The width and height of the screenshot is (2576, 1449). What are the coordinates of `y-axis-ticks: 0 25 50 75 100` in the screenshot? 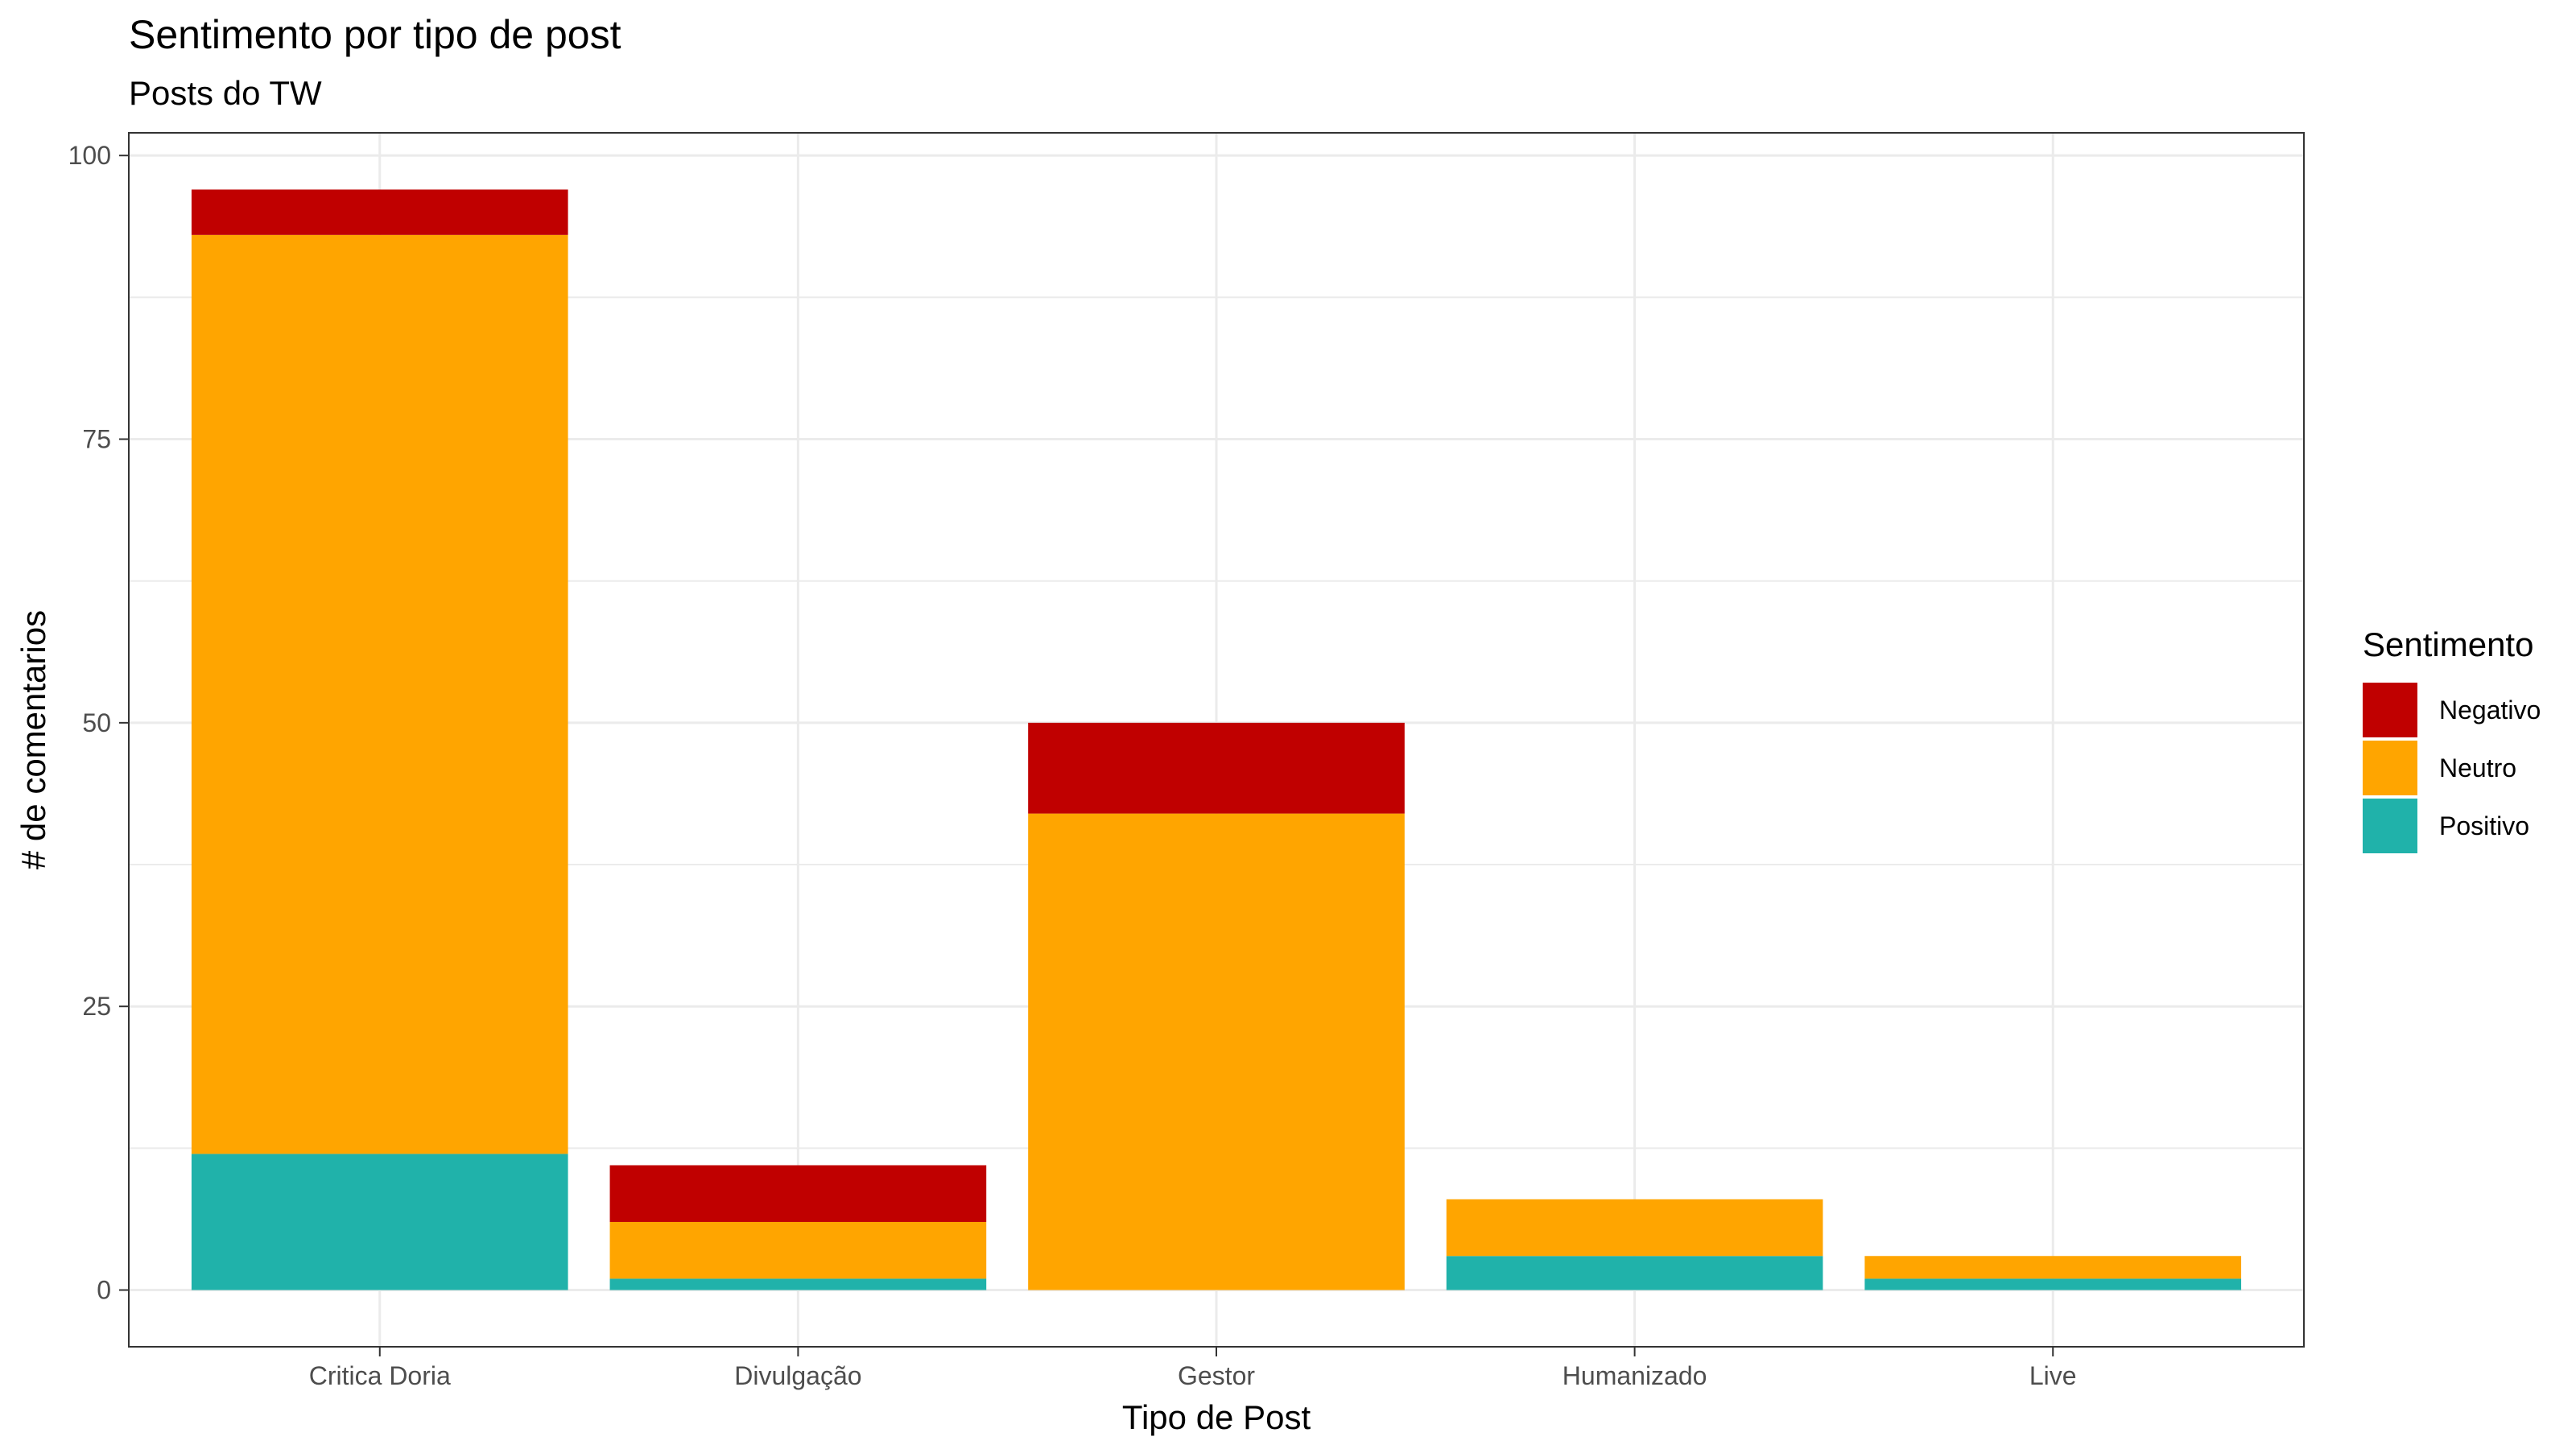 It's located at (98, 723).